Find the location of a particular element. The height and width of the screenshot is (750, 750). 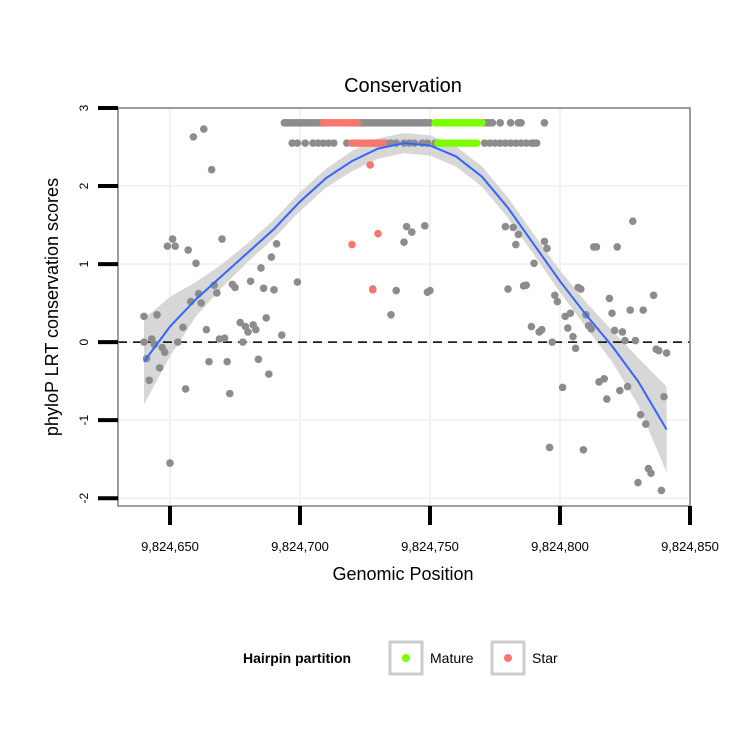

x-axis-title: Genomic Position is located at coordinates (402, 574).